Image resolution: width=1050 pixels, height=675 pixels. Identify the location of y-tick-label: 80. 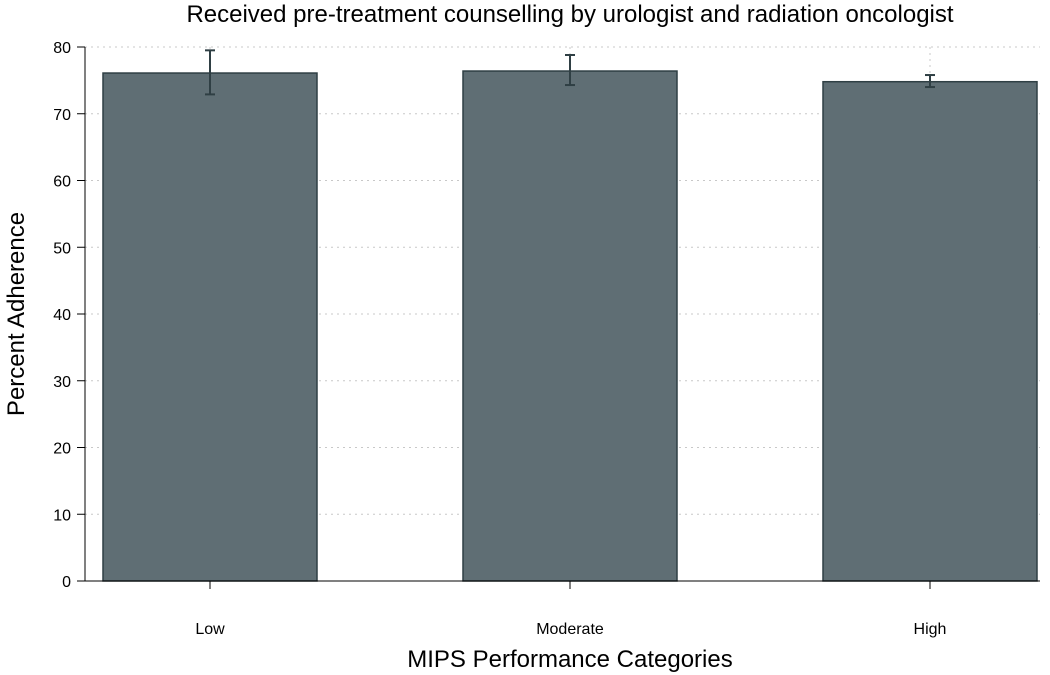
(62, 48).